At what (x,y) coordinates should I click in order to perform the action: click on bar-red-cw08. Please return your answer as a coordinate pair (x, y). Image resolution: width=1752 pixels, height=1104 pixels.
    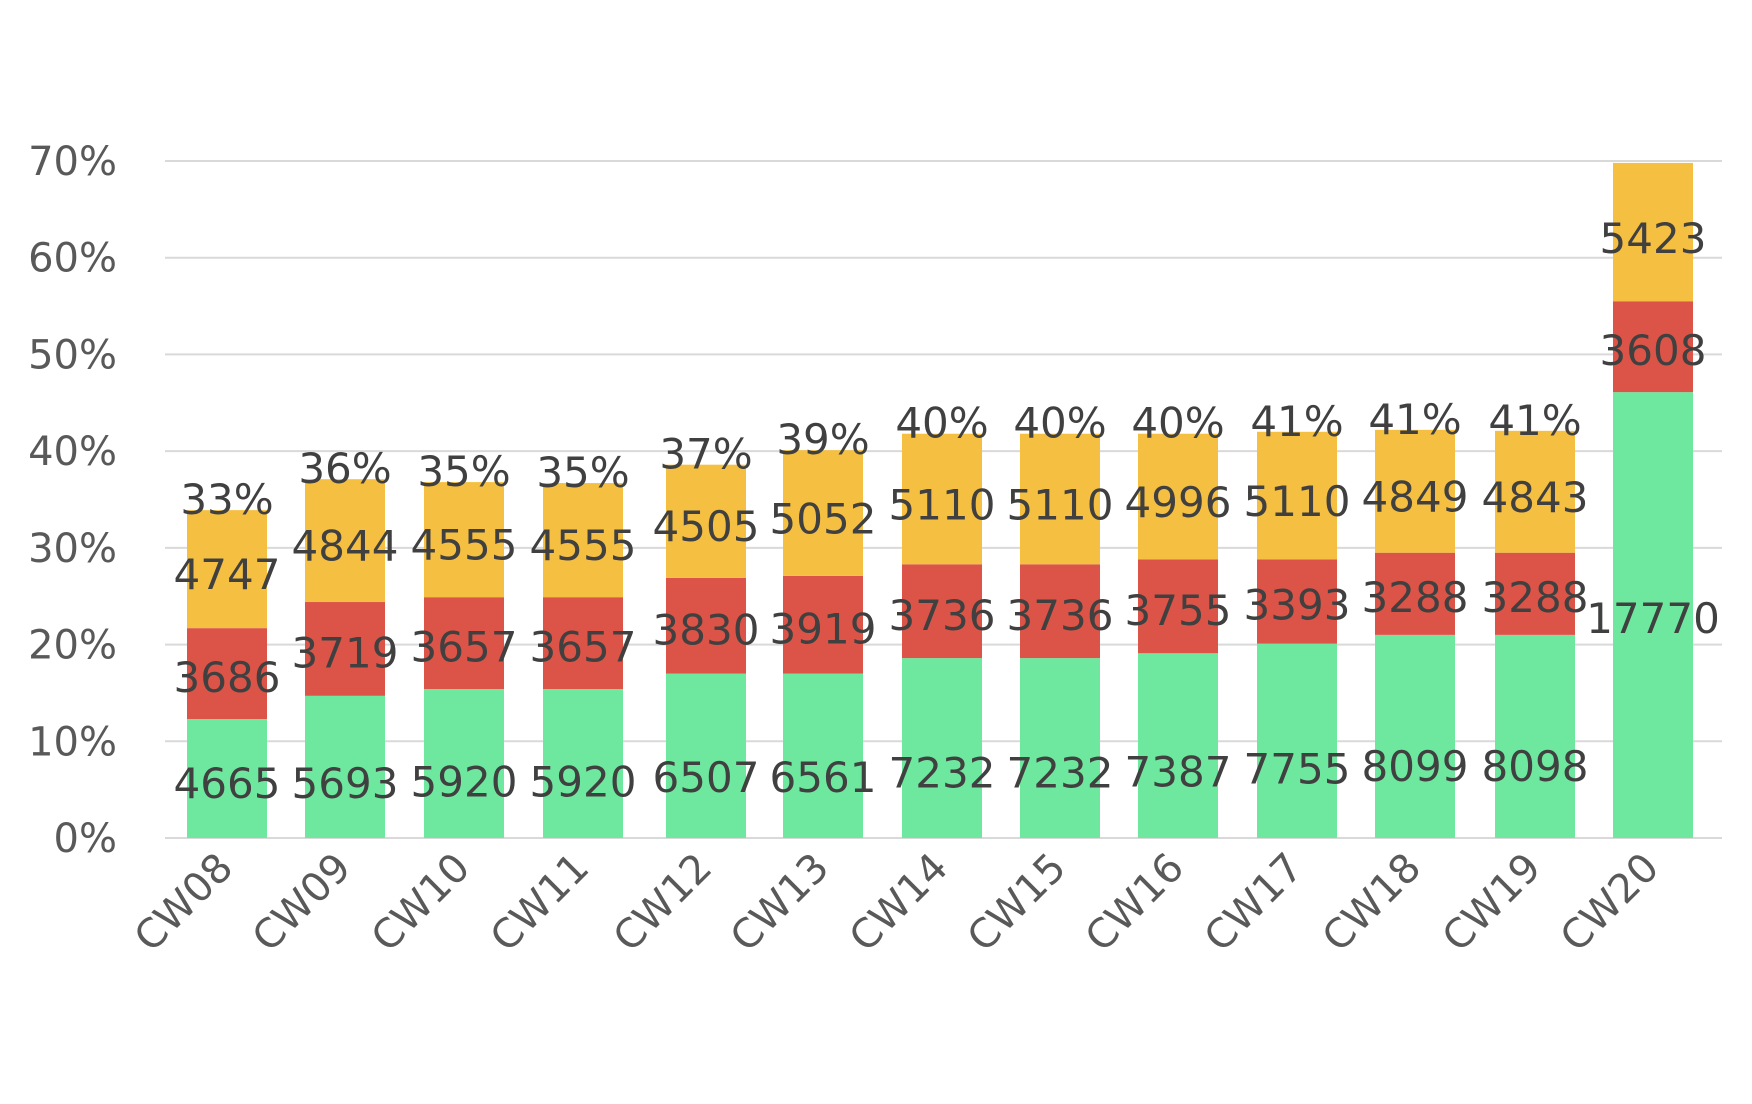
    Looking at the image, I should click on (227, 674).